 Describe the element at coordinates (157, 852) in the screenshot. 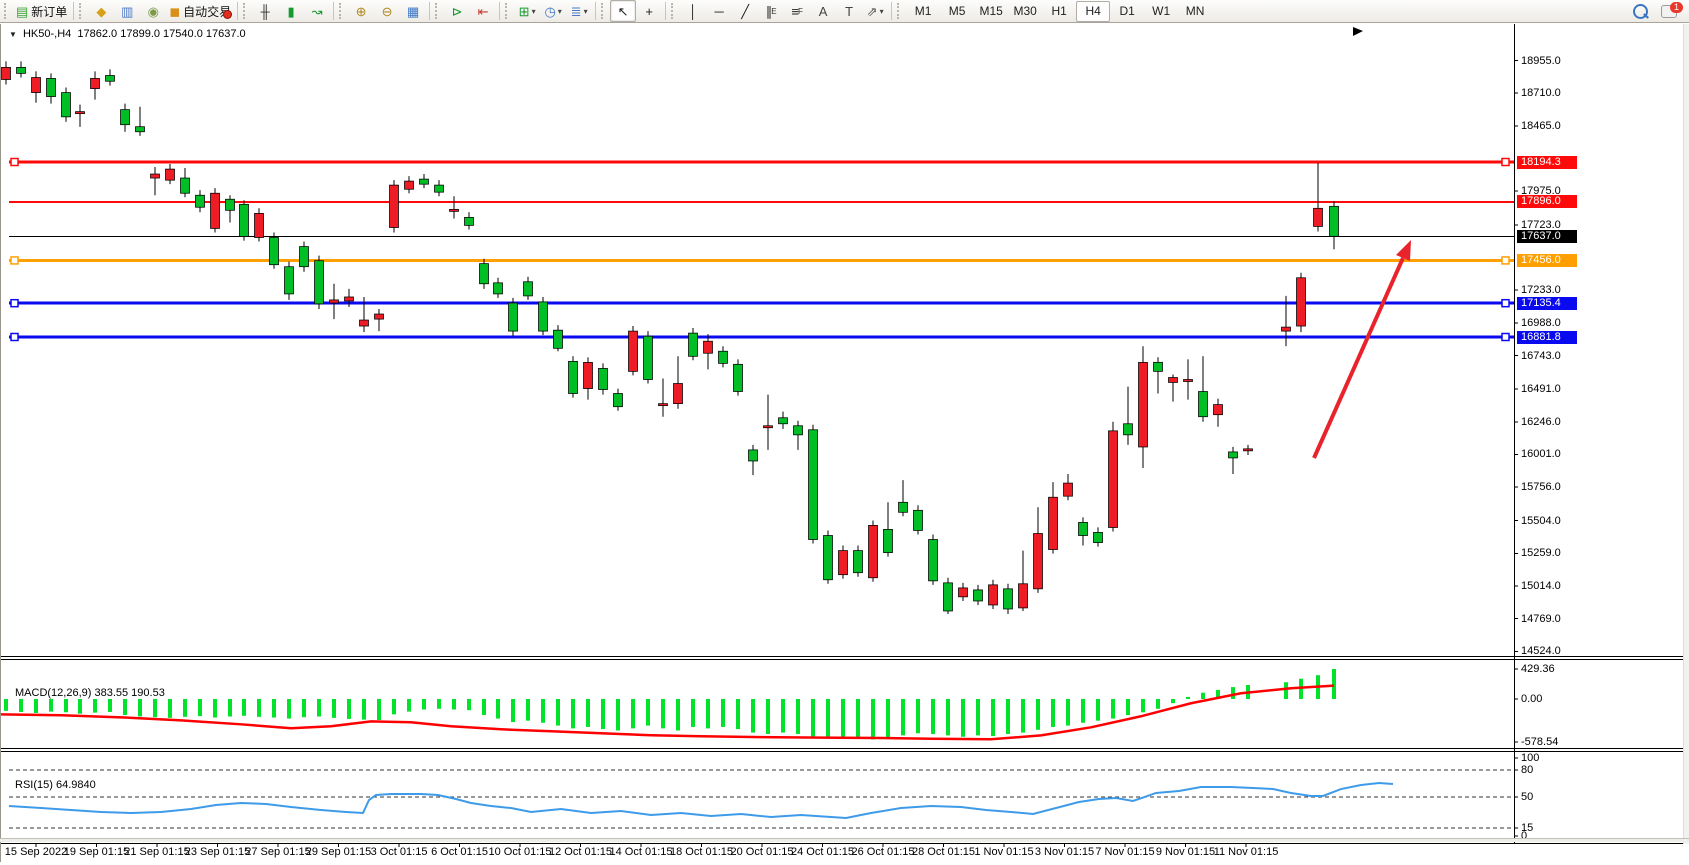

I see `time-axis-label: 21 Sep 01:15` at that location.